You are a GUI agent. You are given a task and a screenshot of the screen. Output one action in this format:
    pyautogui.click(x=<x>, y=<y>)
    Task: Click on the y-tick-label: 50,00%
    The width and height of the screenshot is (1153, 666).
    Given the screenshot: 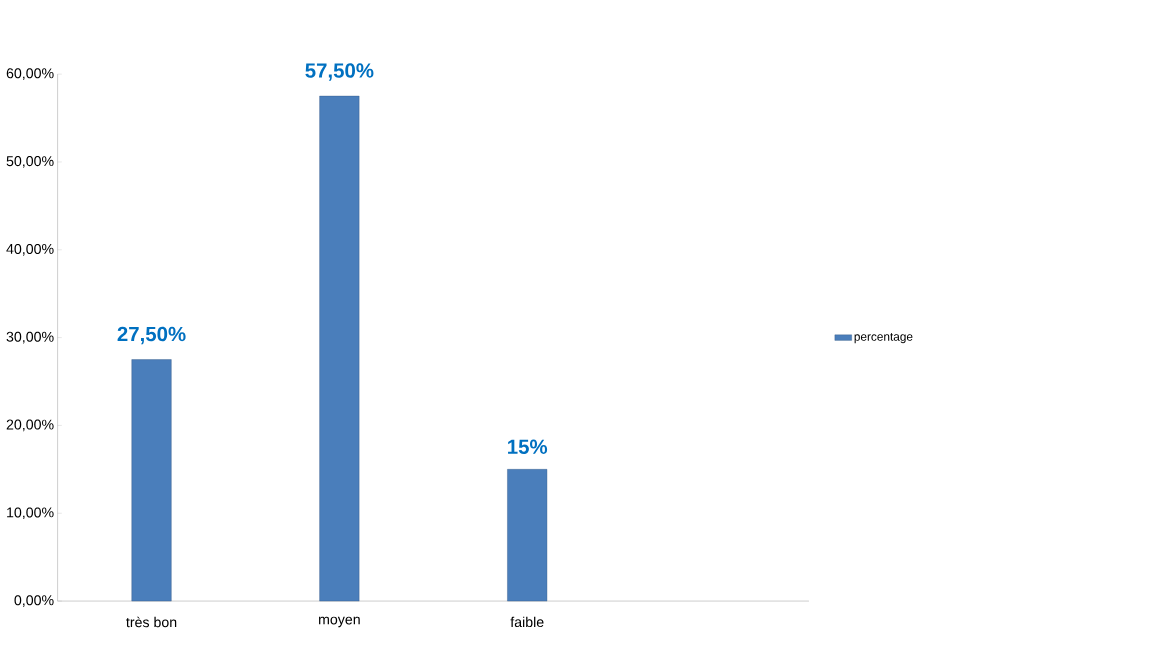 What is the action you would take?
    pyautogui.click(x=30, y=161)
    